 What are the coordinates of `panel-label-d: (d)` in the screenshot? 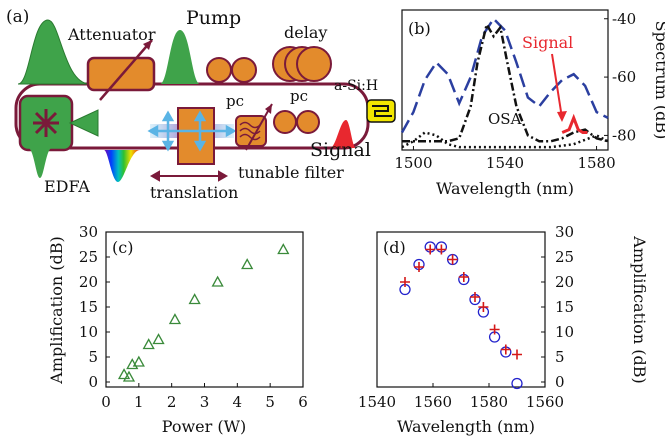 It's located at (394, 247).